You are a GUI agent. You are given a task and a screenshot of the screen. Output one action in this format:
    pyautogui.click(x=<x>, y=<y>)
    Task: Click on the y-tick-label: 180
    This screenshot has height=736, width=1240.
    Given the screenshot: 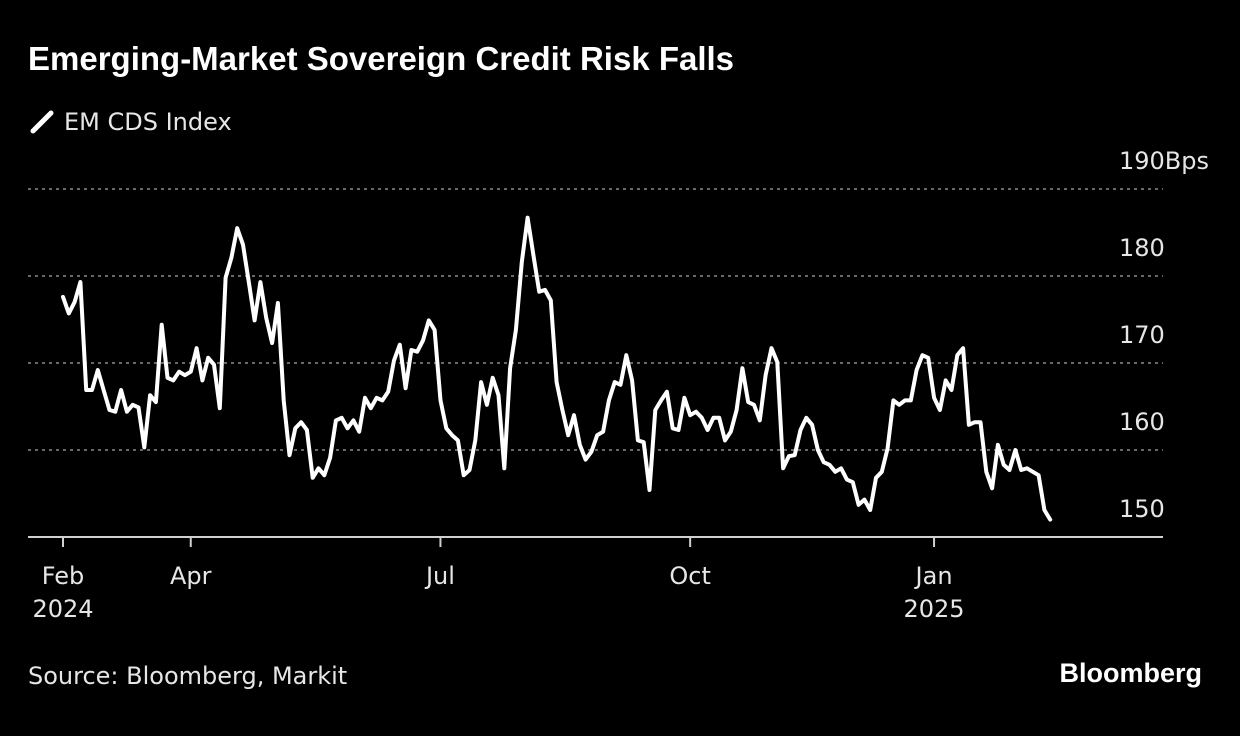 What is the action you would take?
    pyautogui.click(x=1142, y=248)
    